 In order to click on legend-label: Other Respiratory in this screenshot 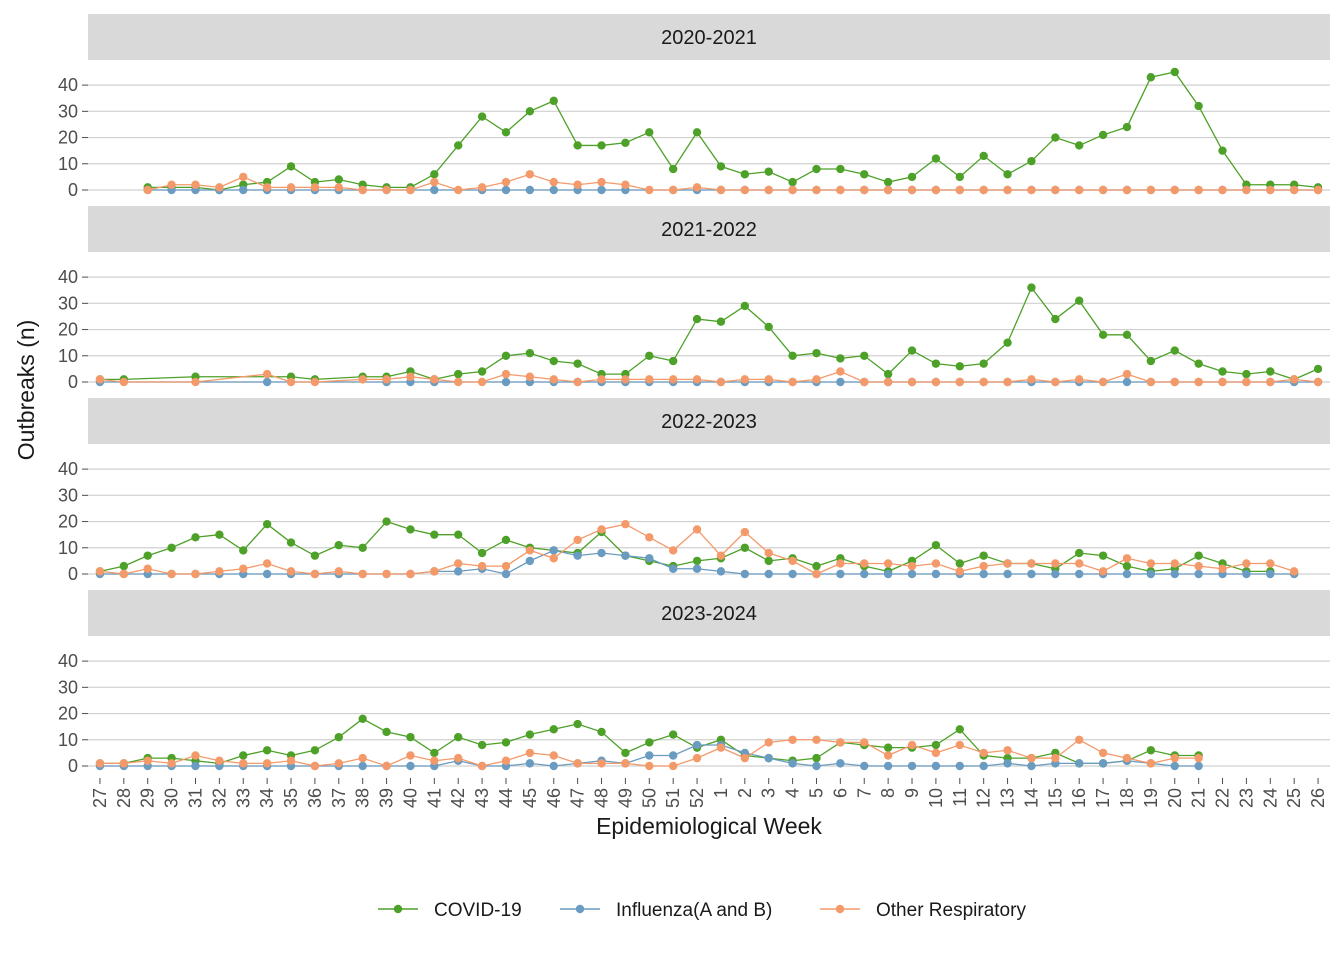, I will do `click(951, 910)`.